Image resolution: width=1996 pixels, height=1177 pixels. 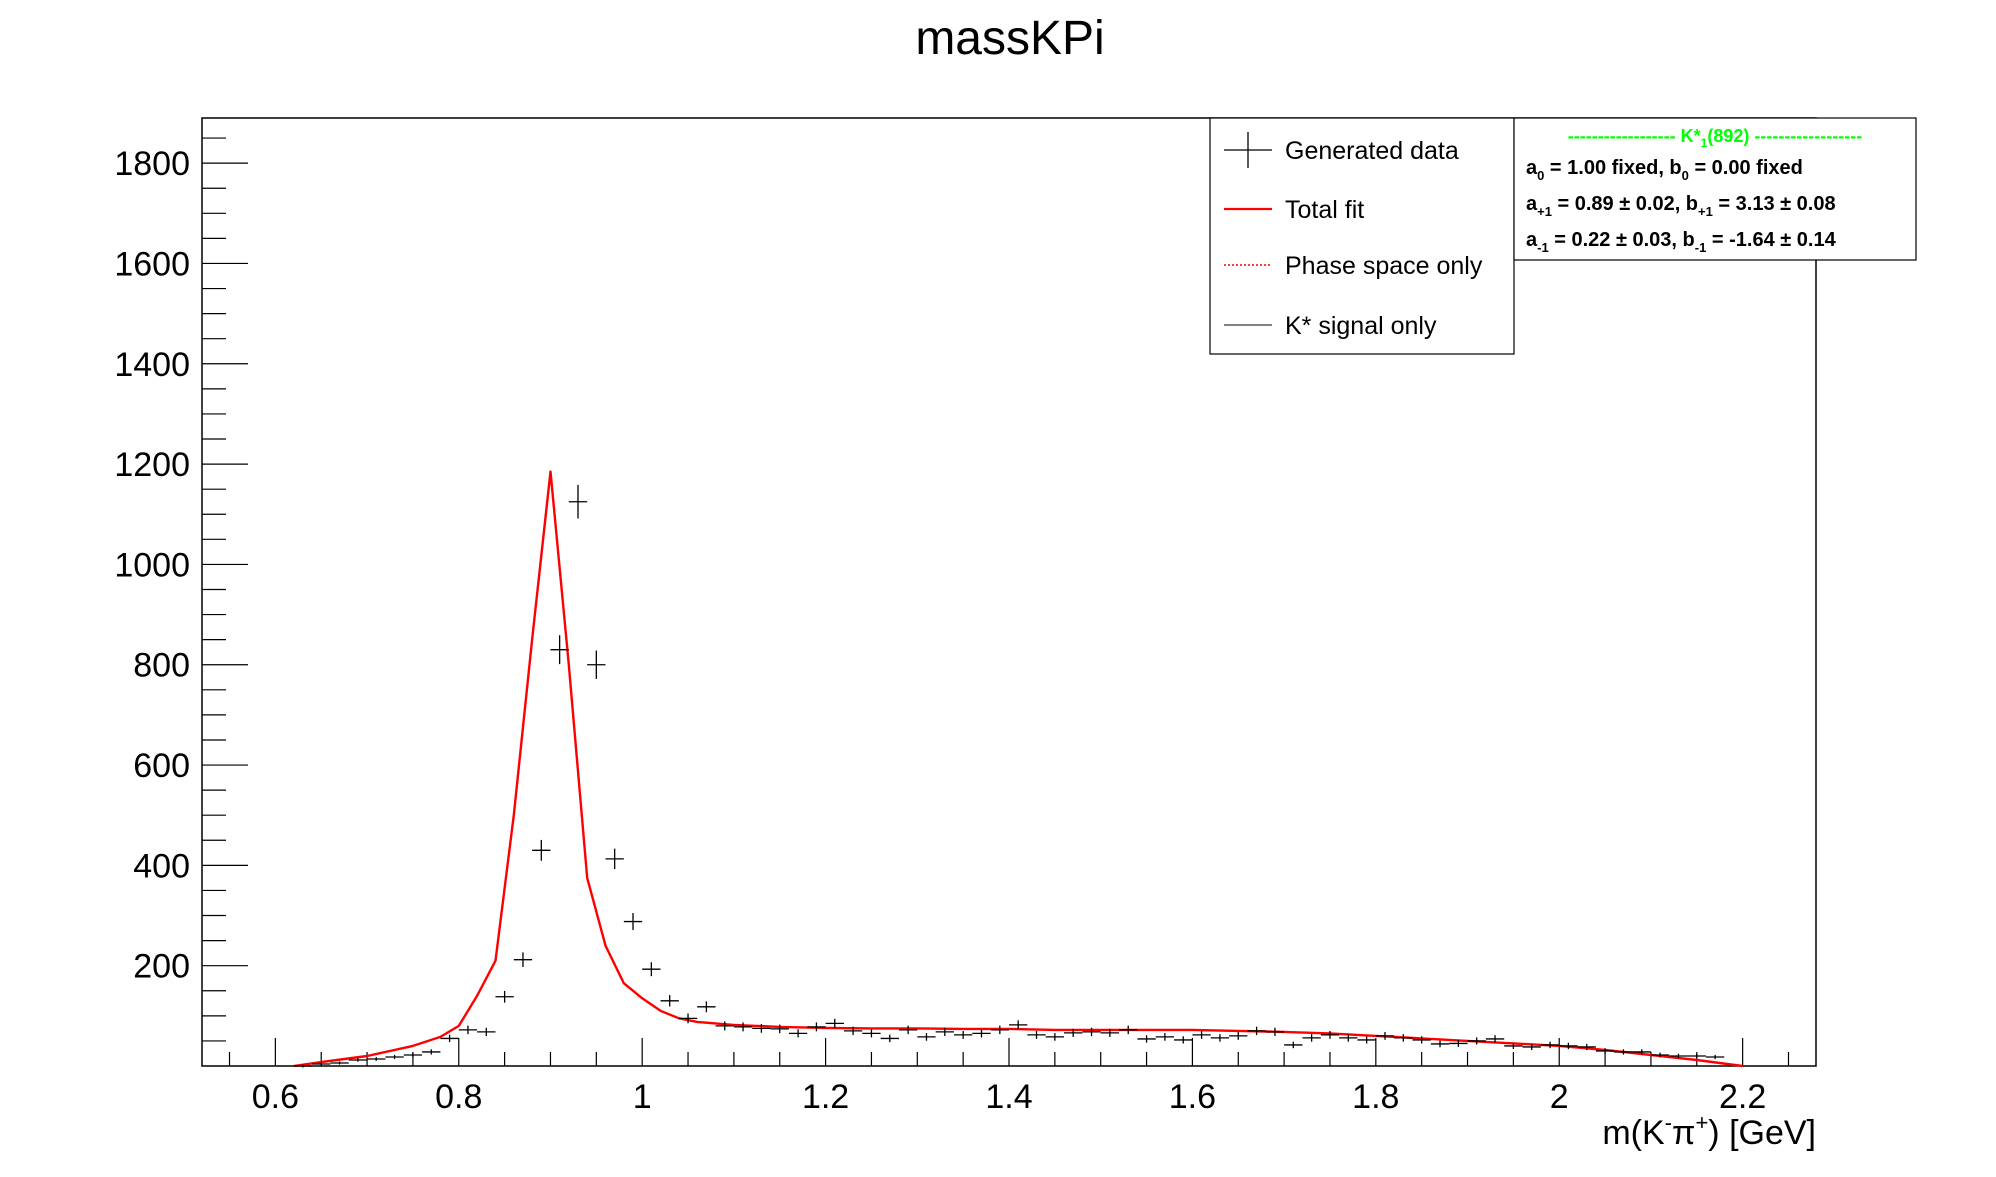 I want to click on x-tick-label: 2.2, so click(x=1742, y=1097).